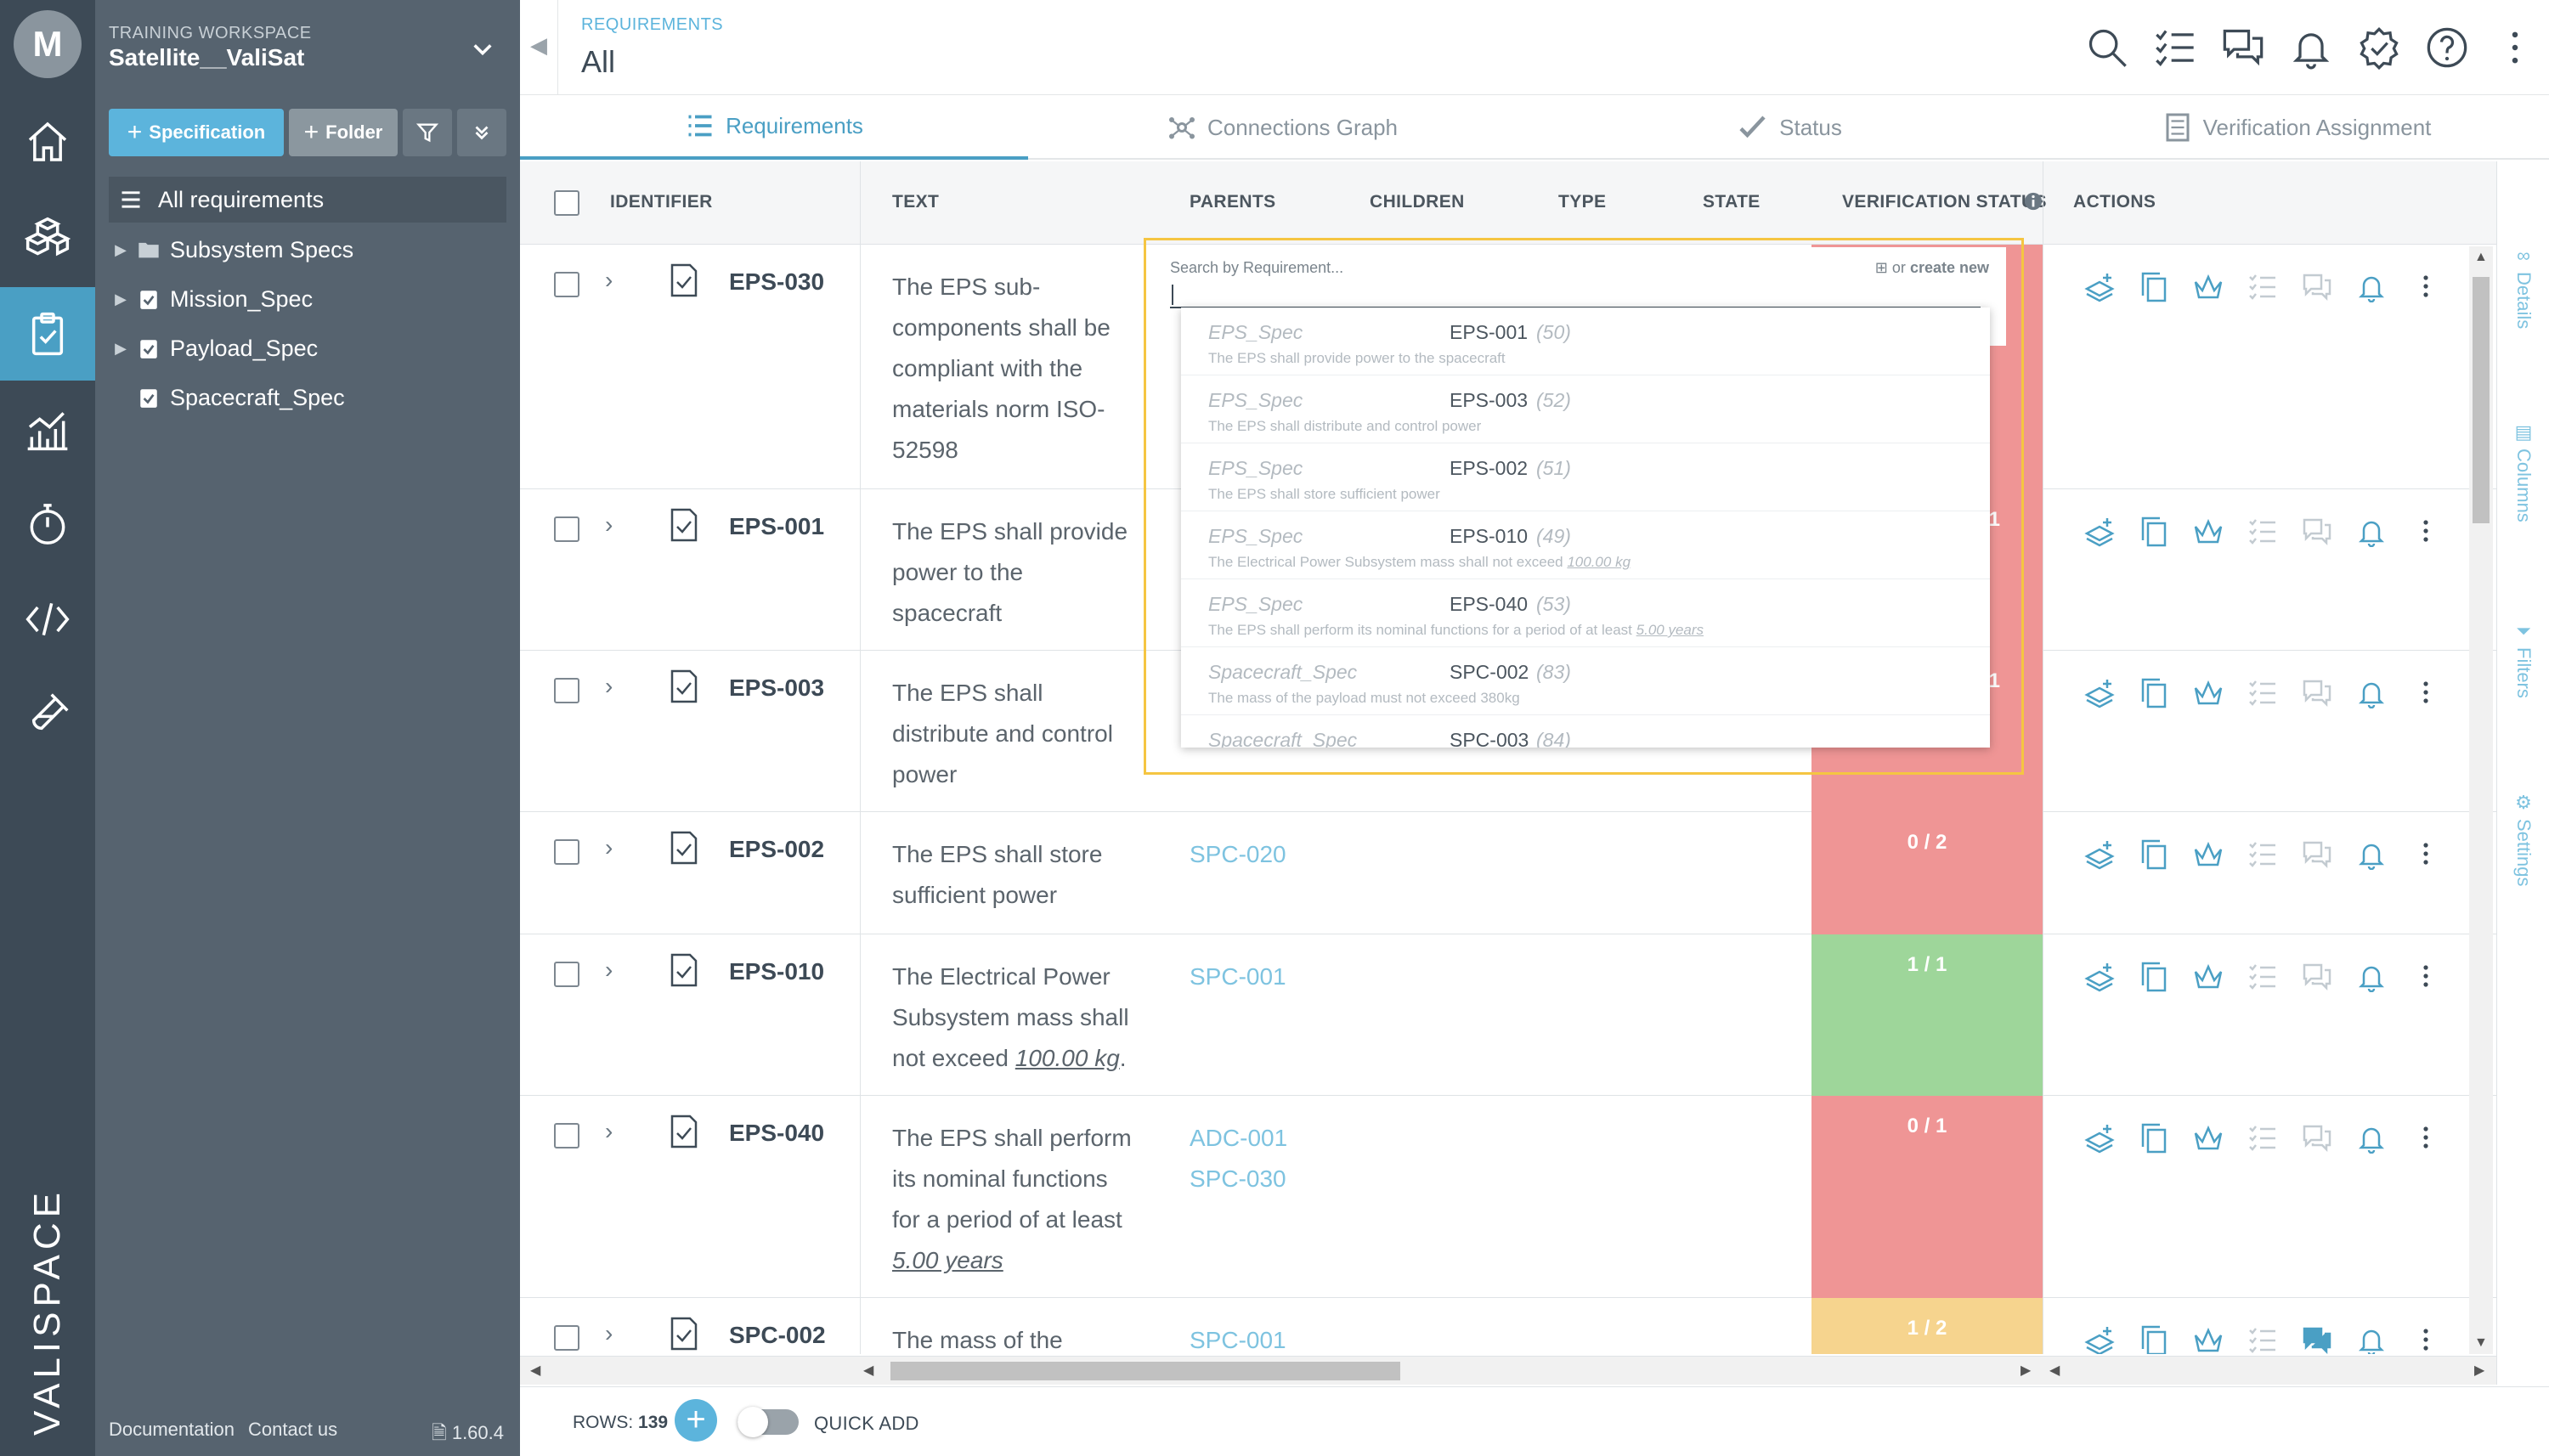  Describe the element at coordinates (2175, 48) in the screenshot. I see `tasks-icon` at that location.